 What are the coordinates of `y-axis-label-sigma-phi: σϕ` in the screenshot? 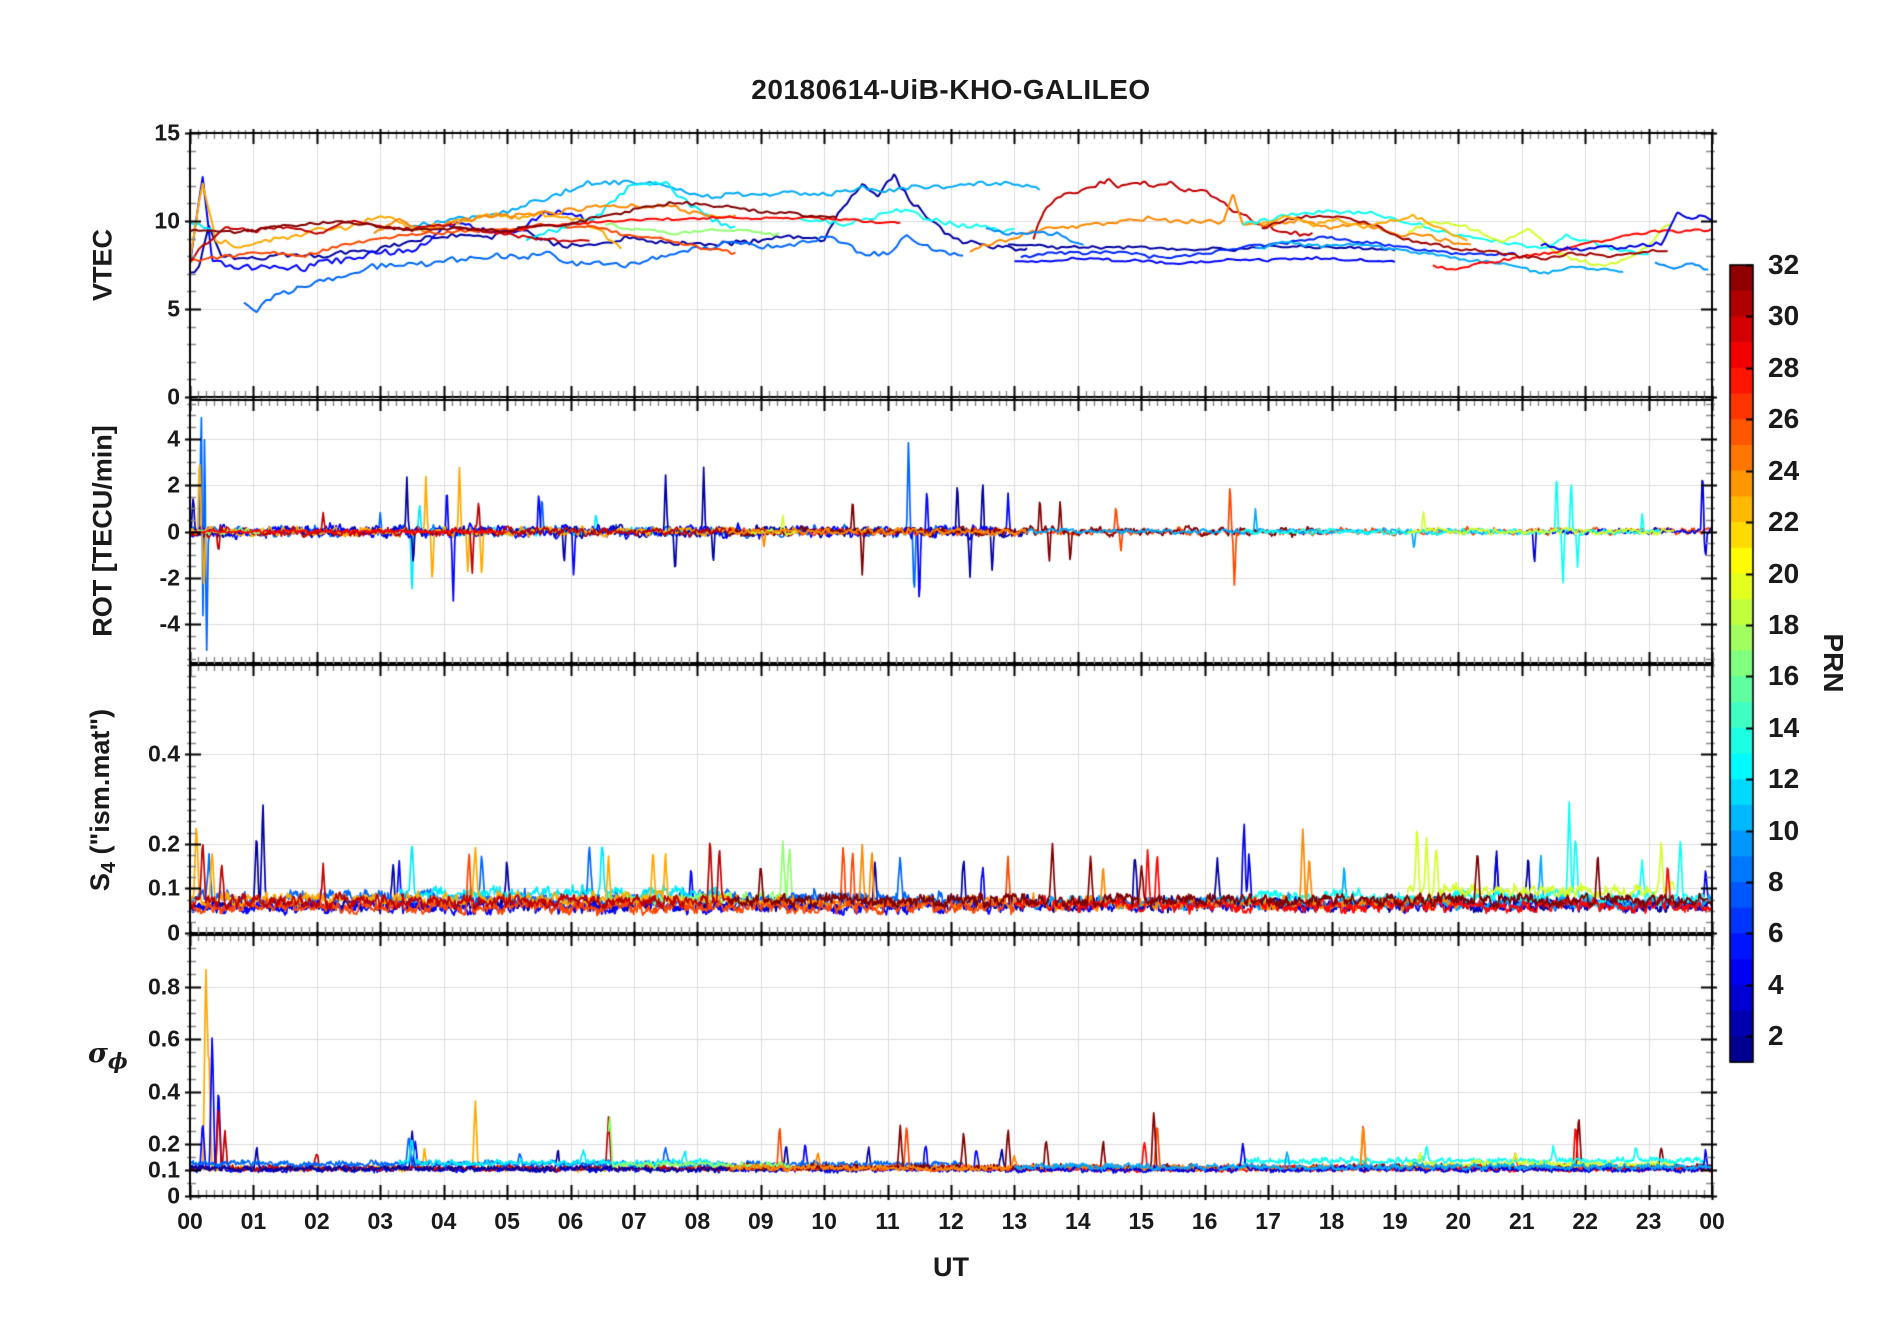 It's located at (123, 1055).